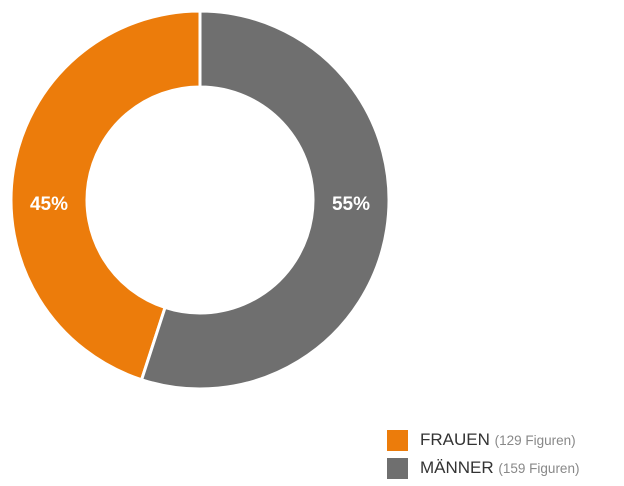 The image size is (624, 486). Describe the element at coordinates (538, 468) in the screenshot. I see `legend-note: (159 Figuren)` at that location.